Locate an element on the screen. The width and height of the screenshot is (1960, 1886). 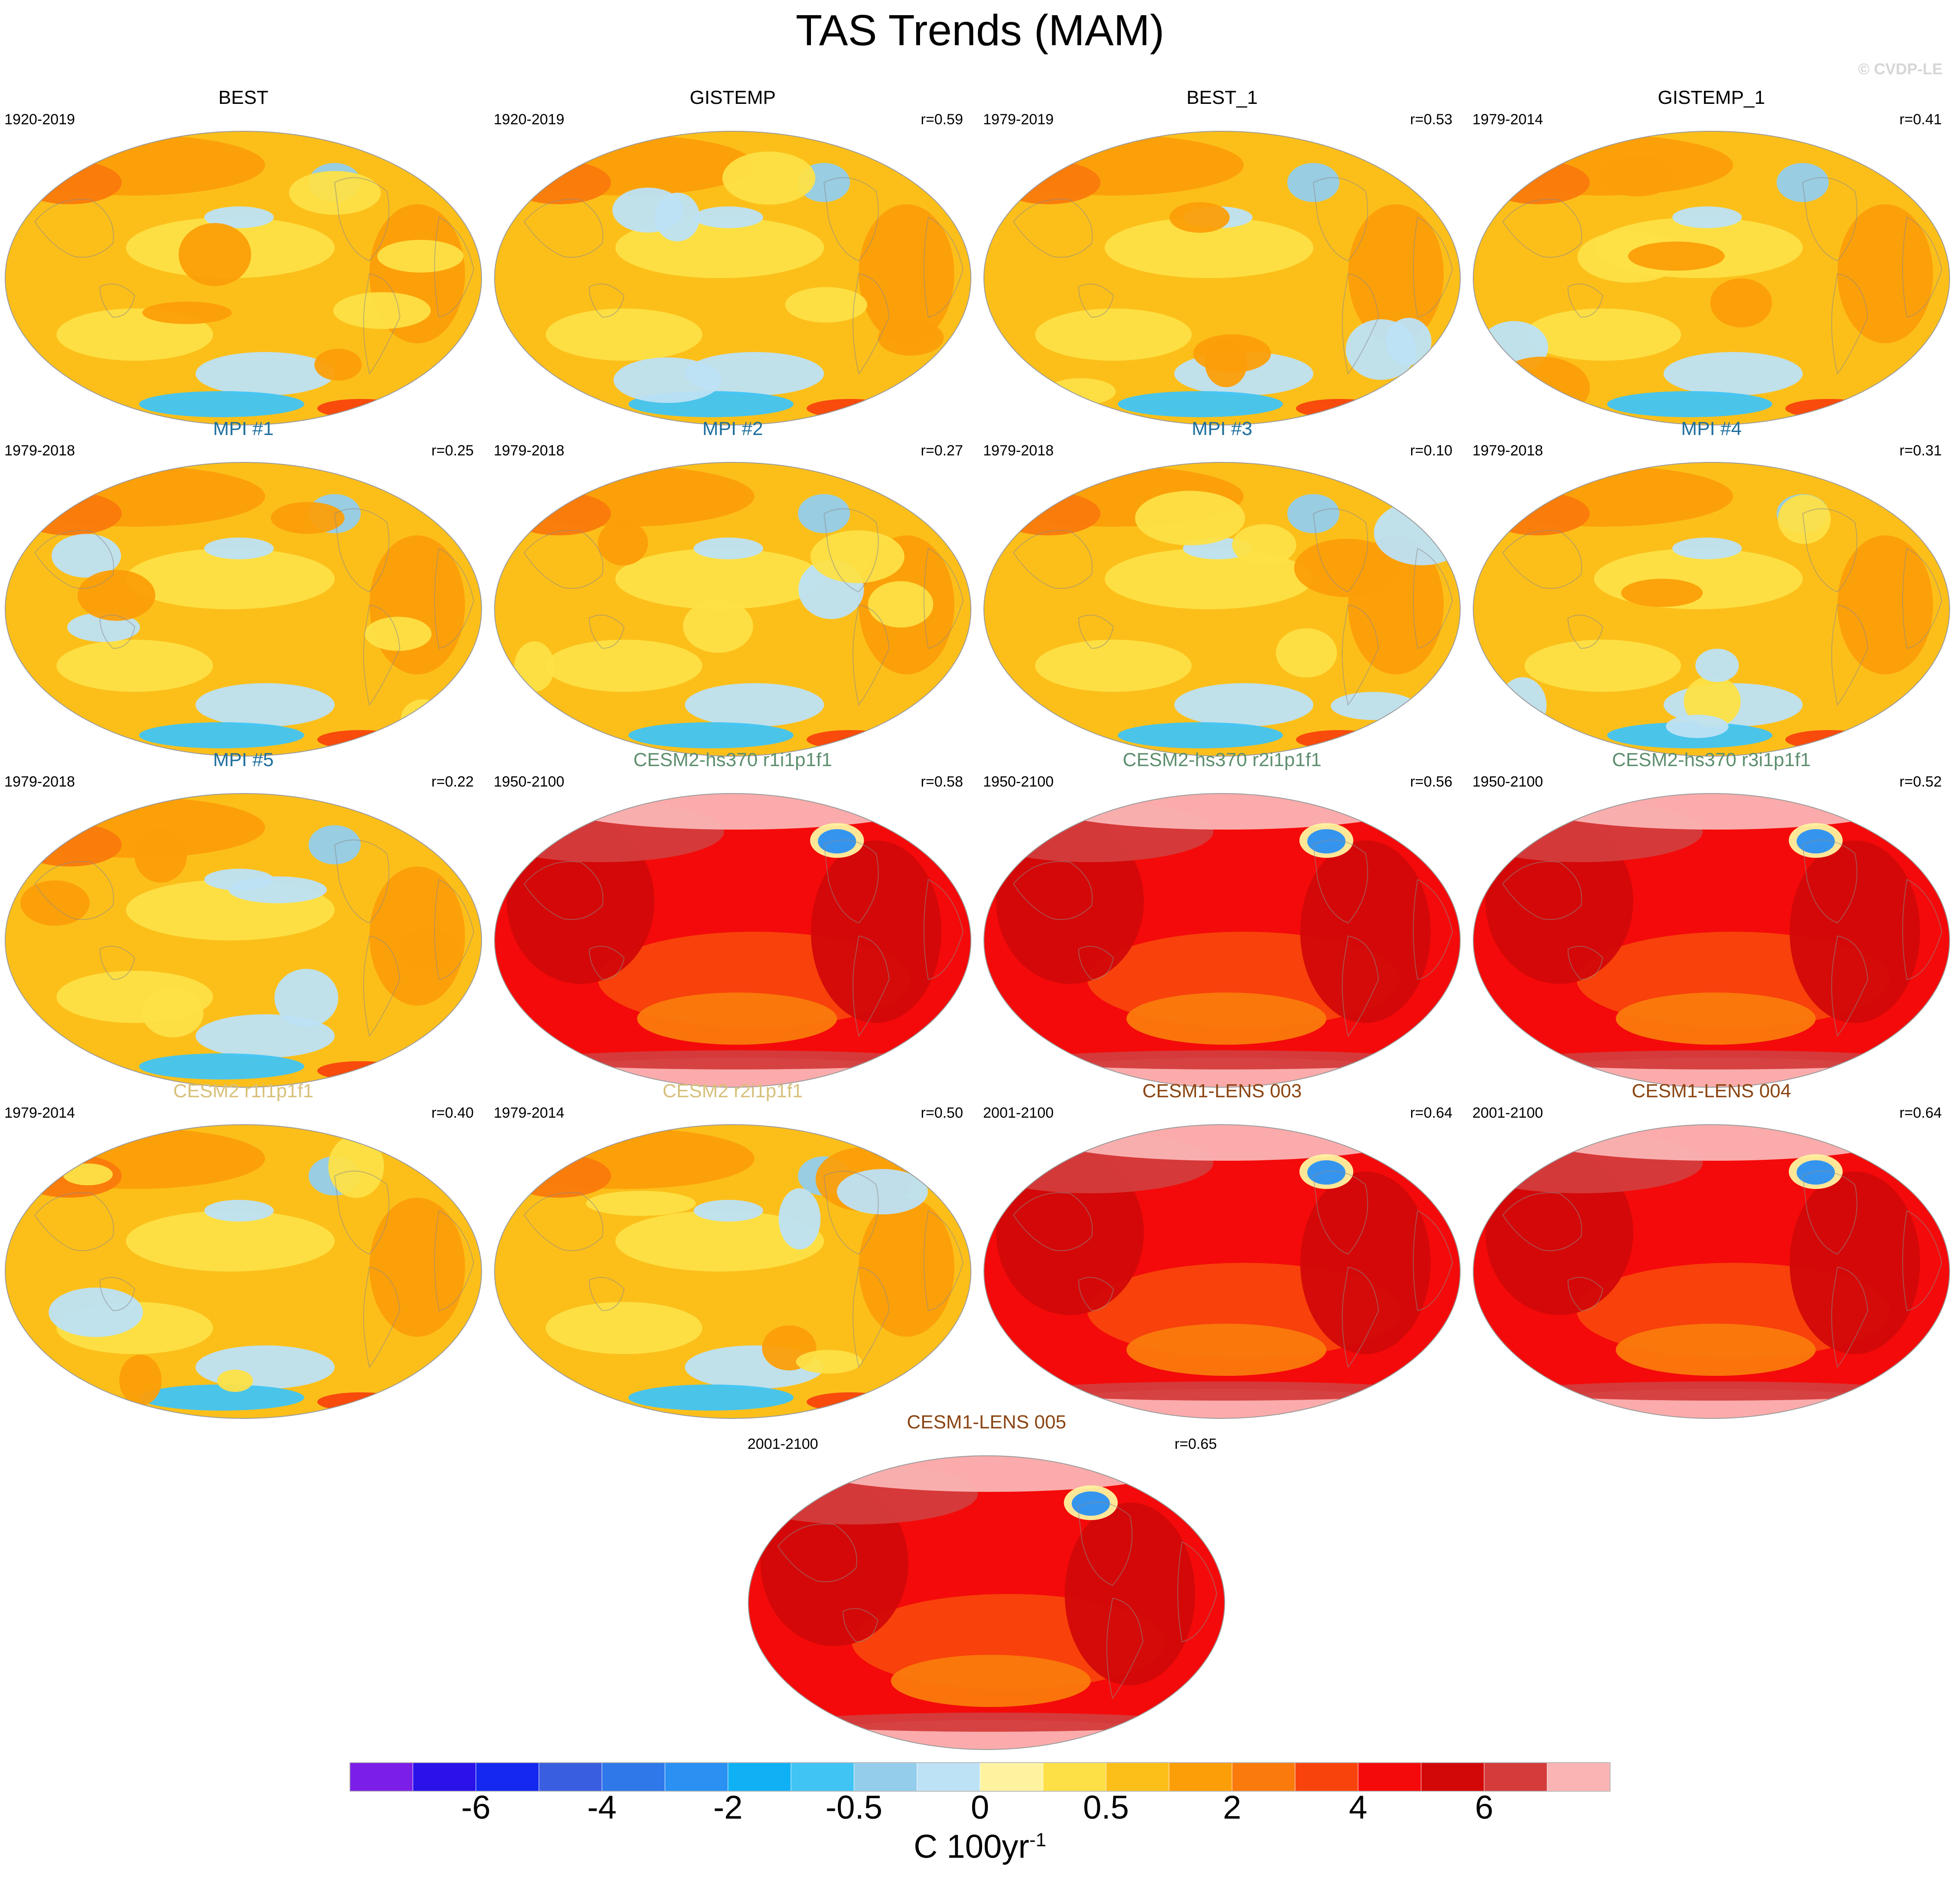
panel-correlation: r=0.59 is located at coordinates (941, 119).